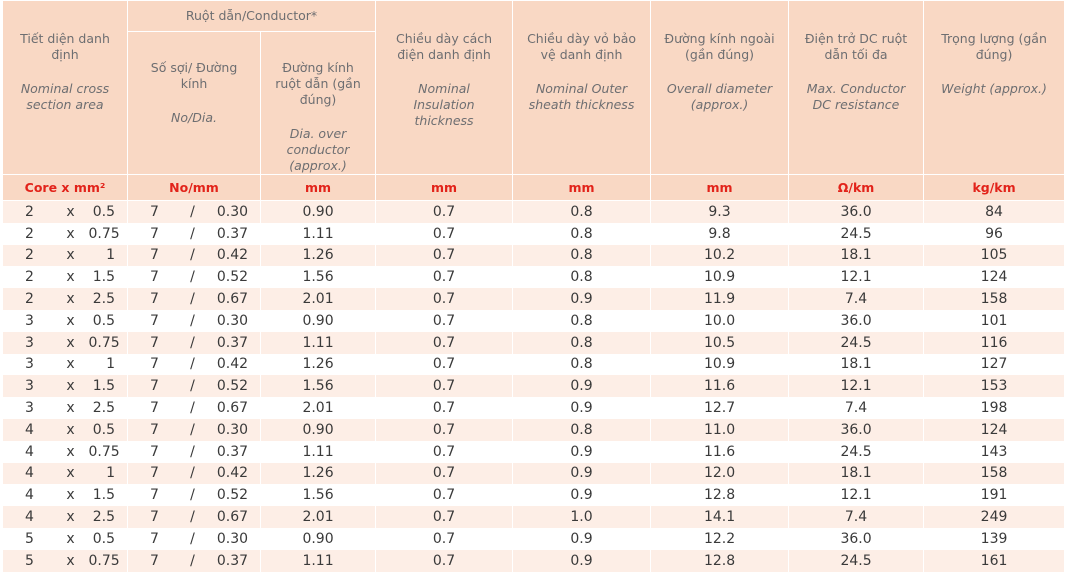 The image size is (1067, 583). Describe the element at coordinates (318, 149) in the screenshot. I see `header-en: Dia. over conductor (approx.)` at that location.